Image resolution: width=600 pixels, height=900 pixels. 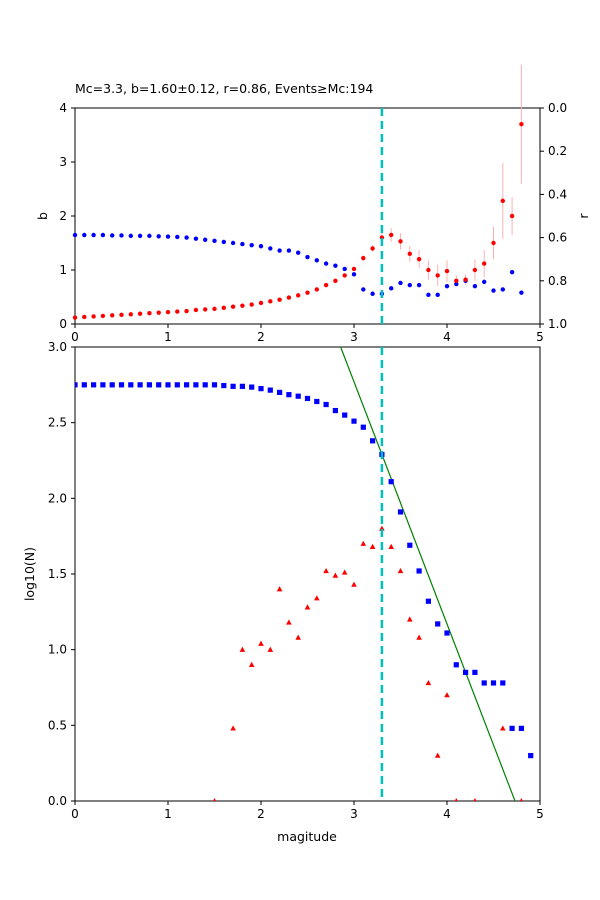 What do you see at coordinates (553, 216) in the screenshot?
I see `top-y2-ticks: 0.0 0.2 0.4 0.6 0.8 1.0` at bounding box center [553, 216].